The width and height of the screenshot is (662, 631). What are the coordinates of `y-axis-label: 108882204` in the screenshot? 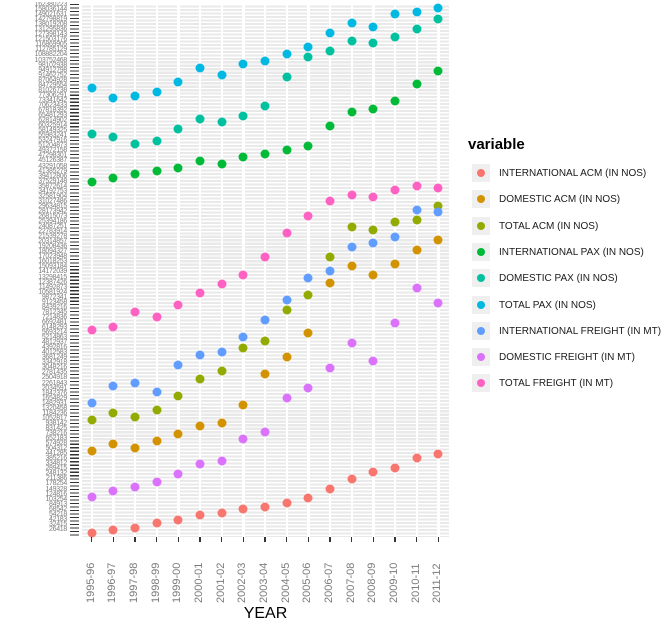 It's located at (50, 55).